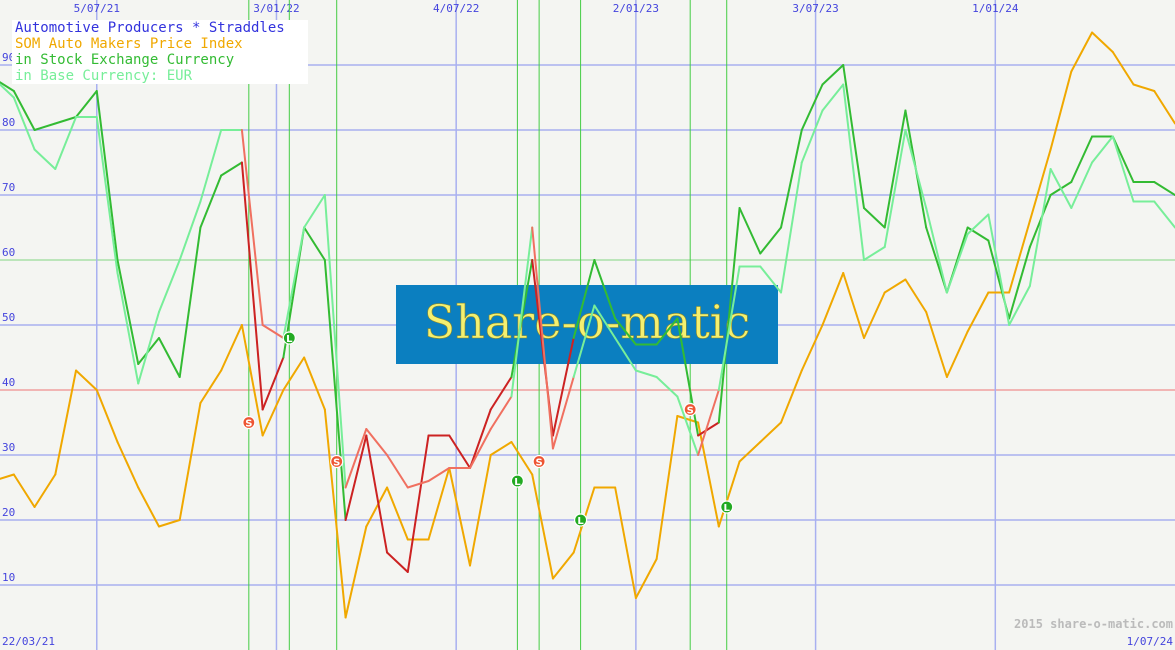 The height and width of the screenshot is (650, 1175). What do you see at coordinates (8, 382) in the screenshot?
I see `y-tick-label: 40` at bounding box center [8, 382].